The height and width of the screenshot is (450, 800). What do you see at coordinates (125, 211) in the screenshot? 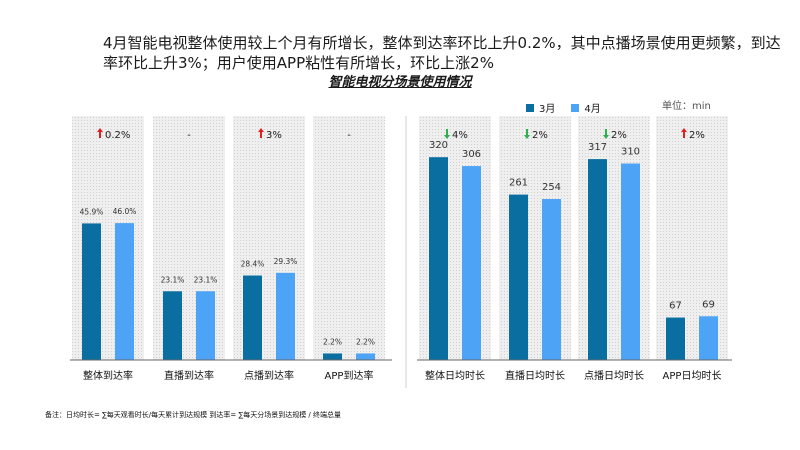
I see `data-label: 46.0%` at bounding box center [125, 211].